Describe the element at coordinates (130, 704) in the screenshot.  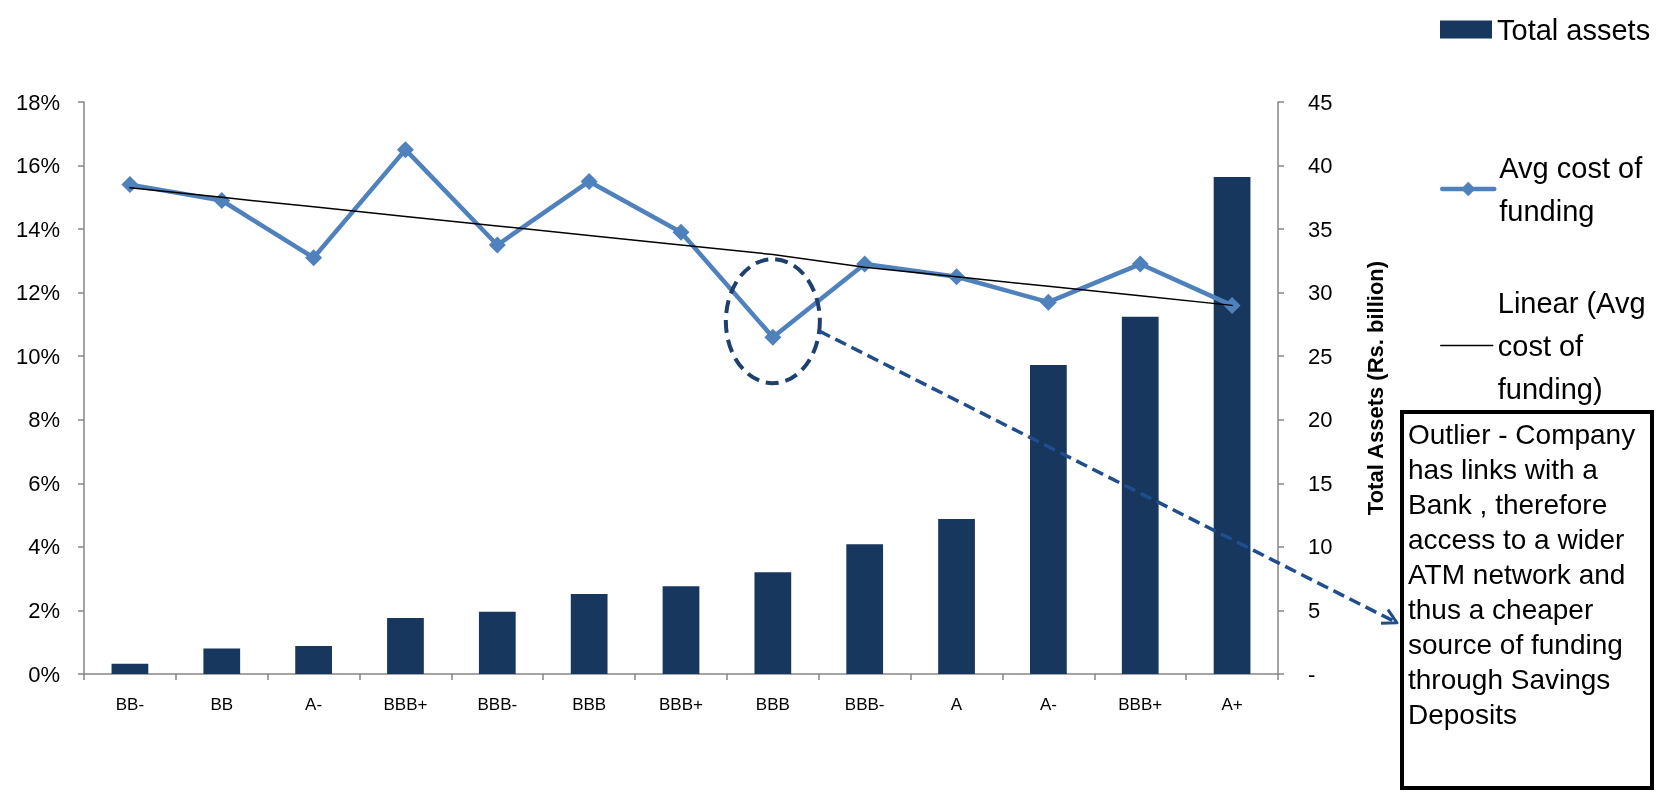
I see `x-tick-label: BB-` at that location.